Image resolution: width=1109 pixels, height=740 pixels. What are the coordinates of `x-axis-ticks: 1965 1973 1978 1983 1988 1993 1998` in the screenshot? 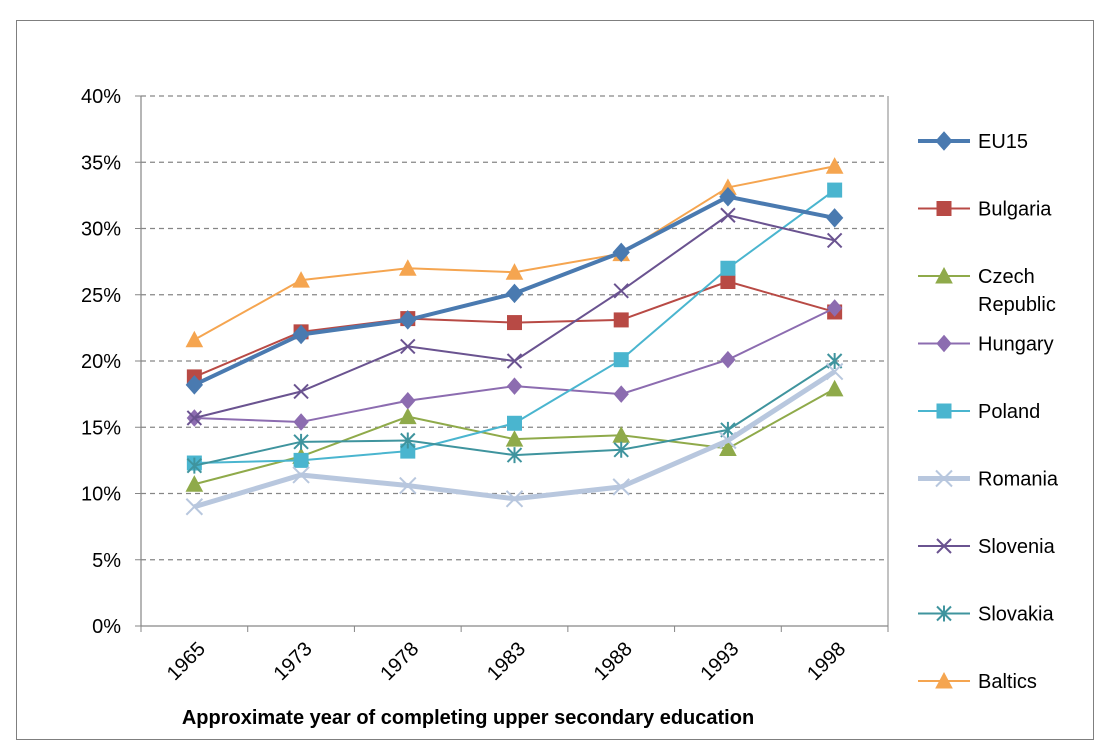 It's located at (514, 655).